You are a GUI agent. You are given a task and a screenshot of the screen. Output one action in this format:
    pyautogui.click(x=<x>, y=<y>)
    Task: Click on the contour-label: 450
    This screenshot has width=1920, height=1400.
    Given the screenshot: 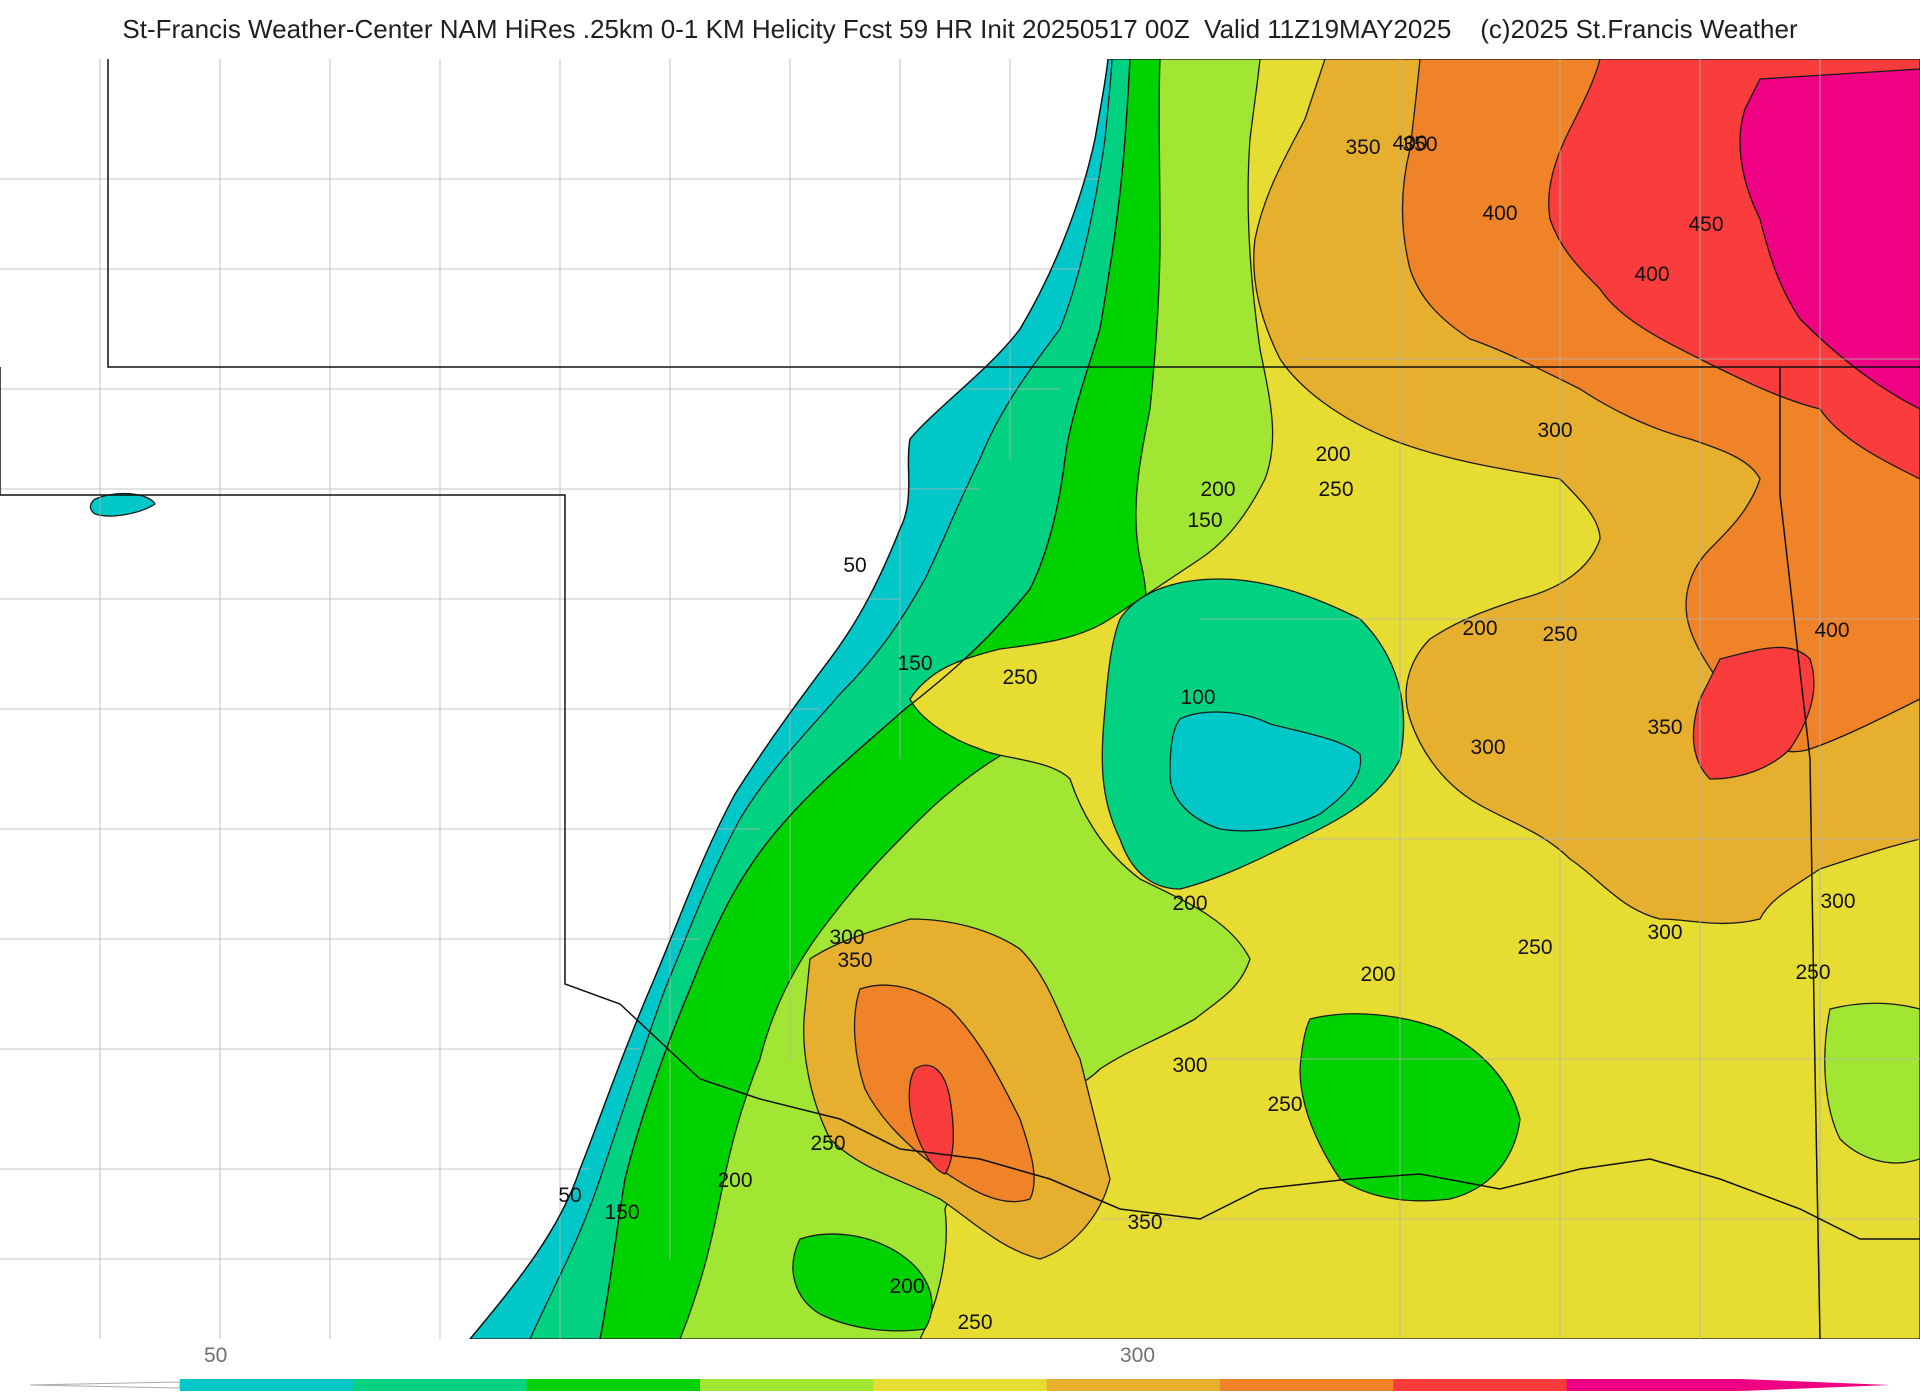 What is the action you would take?
    pyautogui.click(x=1705, y=224)
    